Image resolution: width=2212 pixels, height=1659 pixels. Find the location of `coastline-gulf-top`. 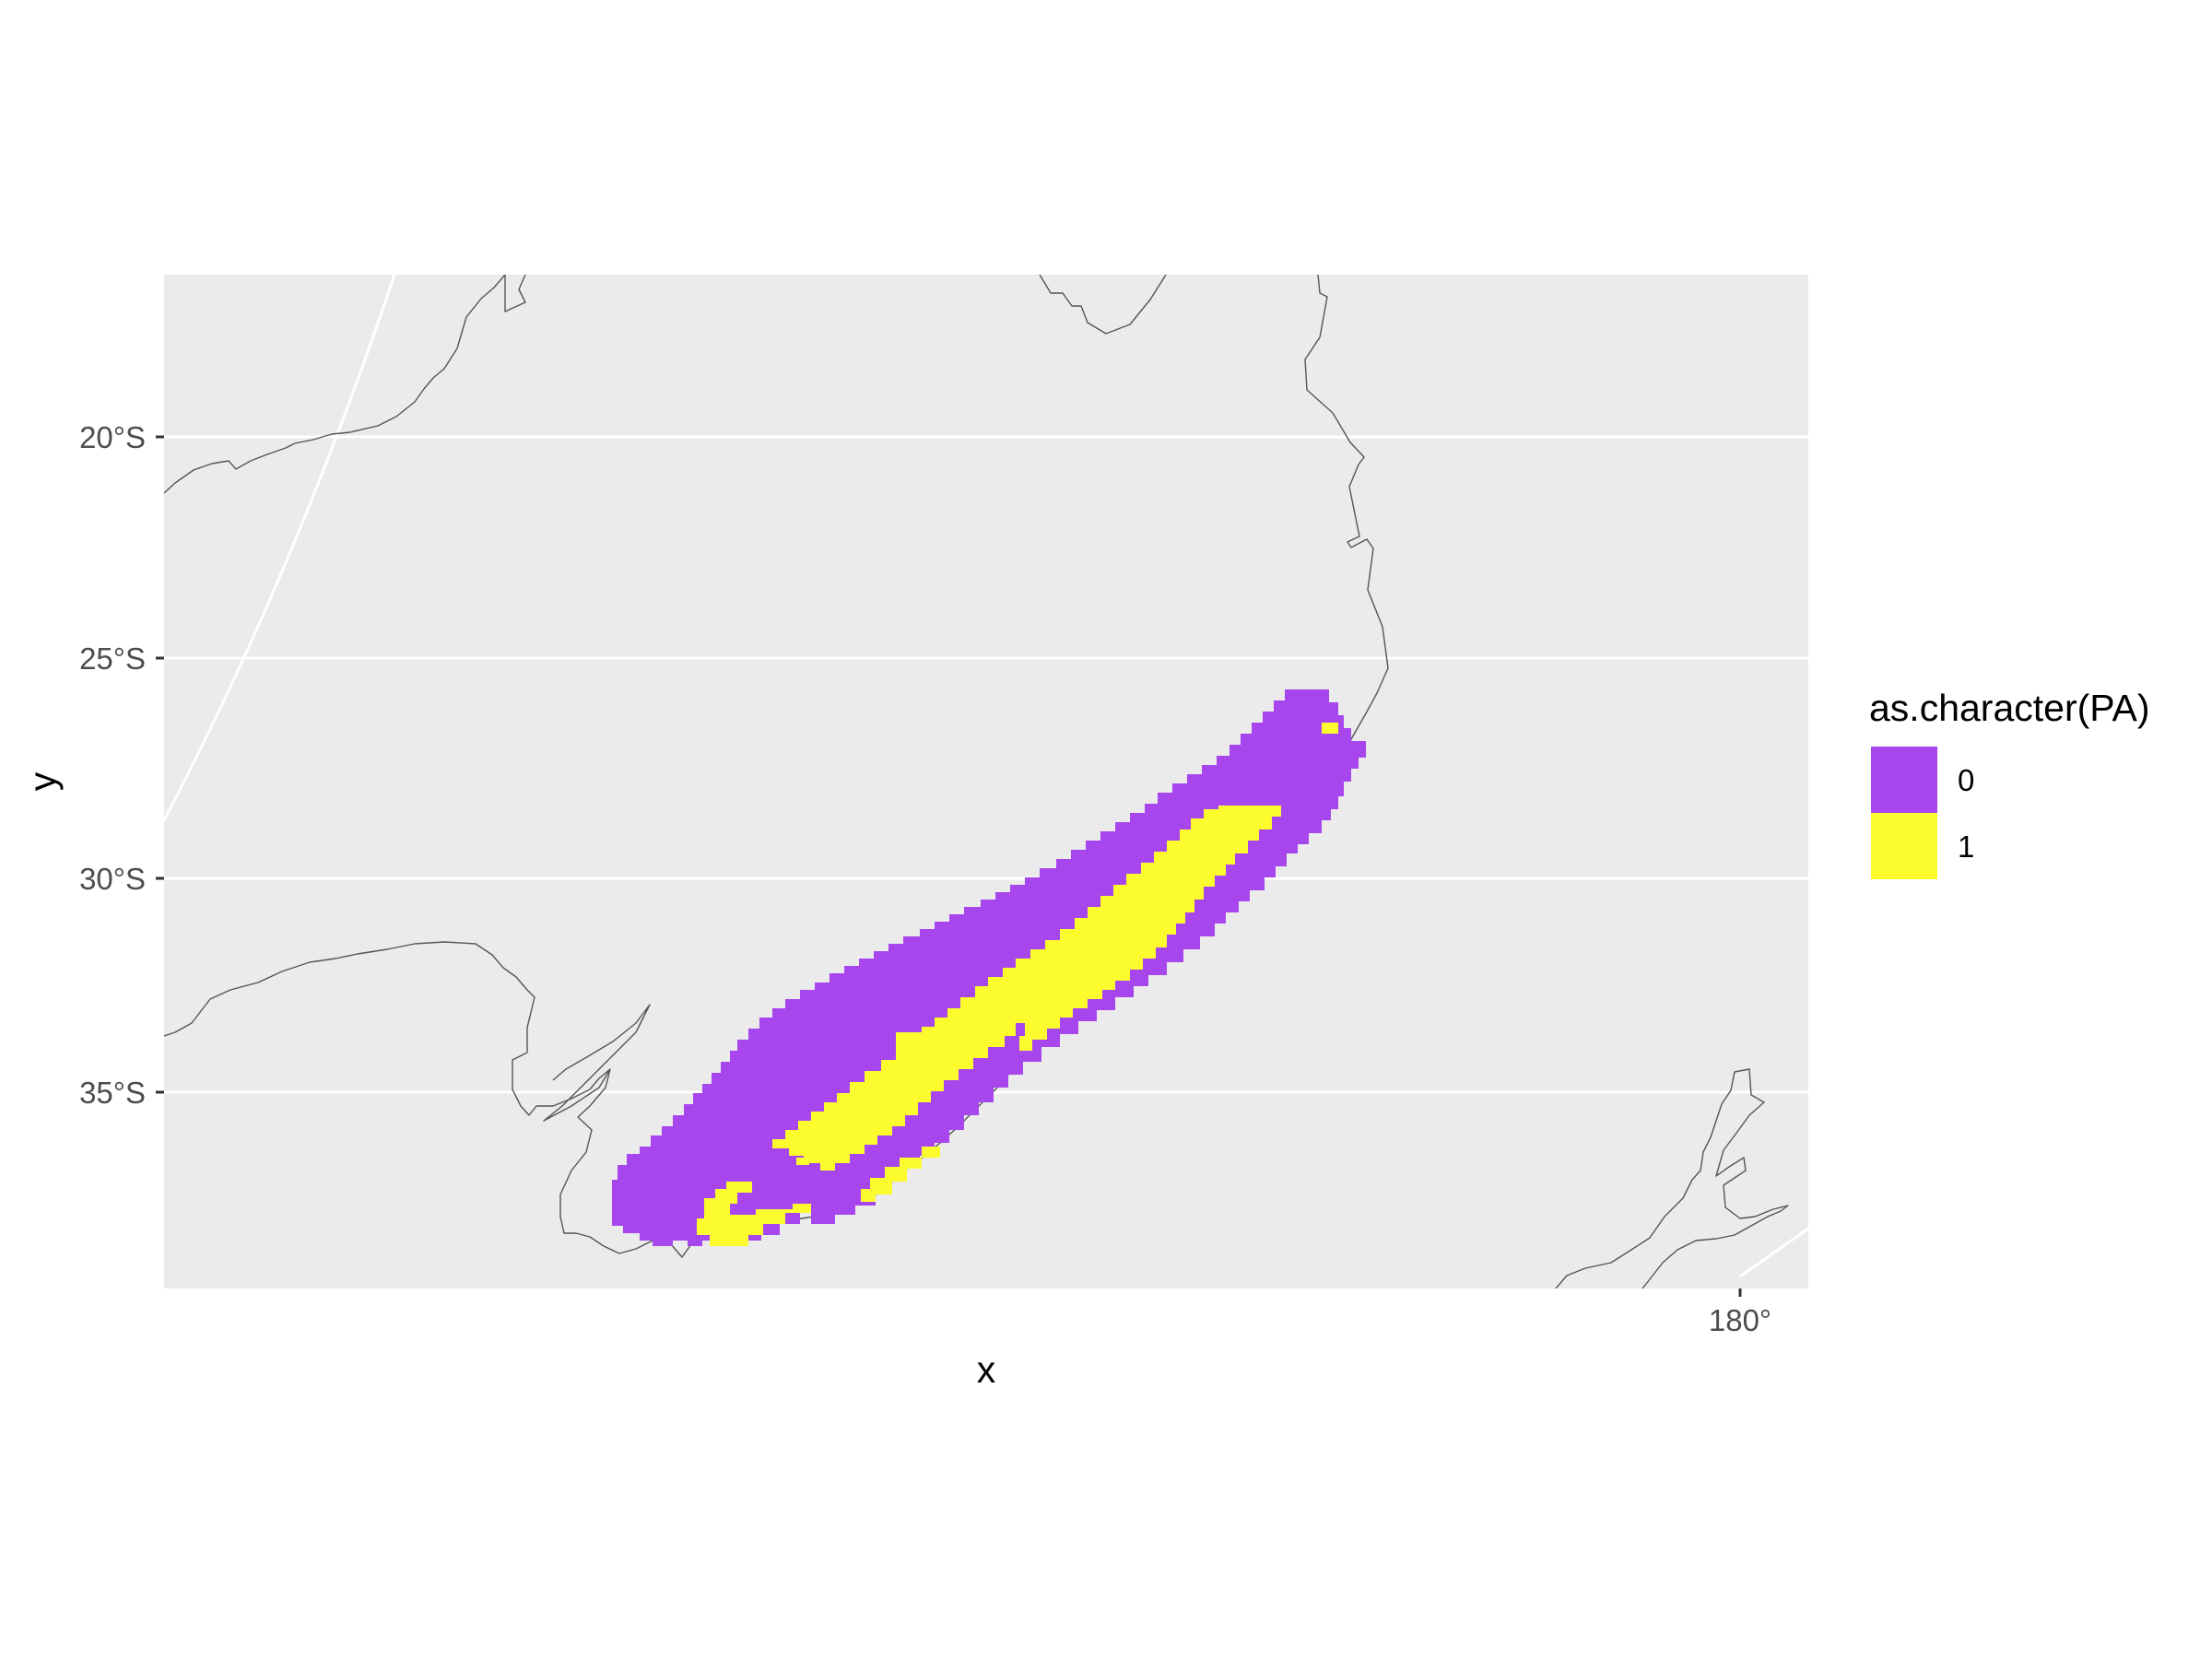

coastline-gulf-top is located at coordinates (1103, 305).